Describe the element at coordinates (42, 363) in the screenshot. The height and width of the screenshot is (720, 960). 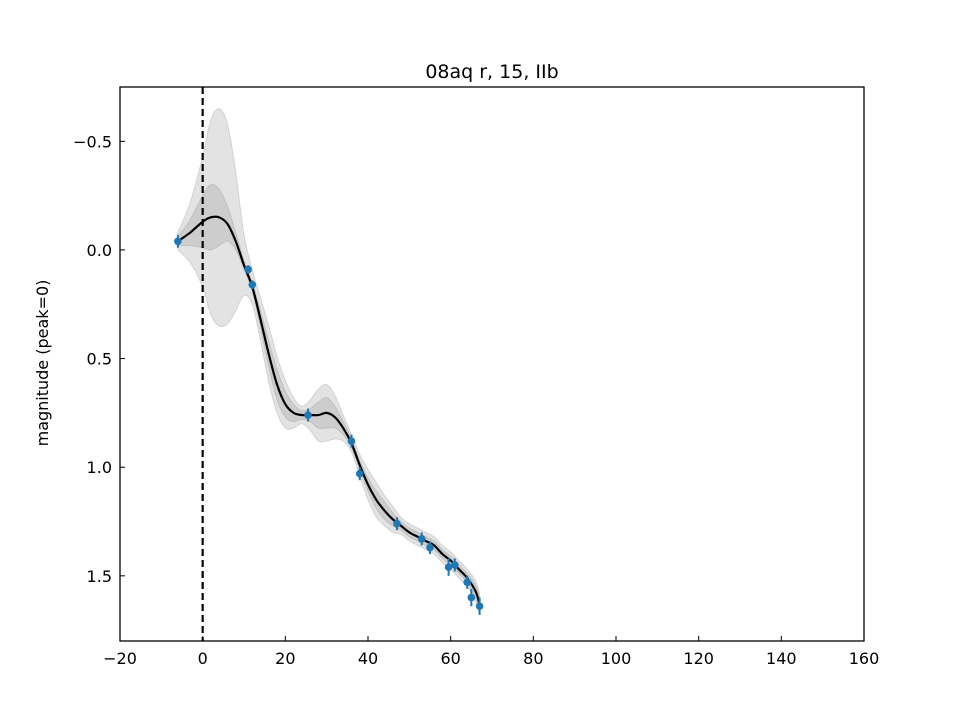
I see `y-axis-label: magnitude (peak=0)` at that location.